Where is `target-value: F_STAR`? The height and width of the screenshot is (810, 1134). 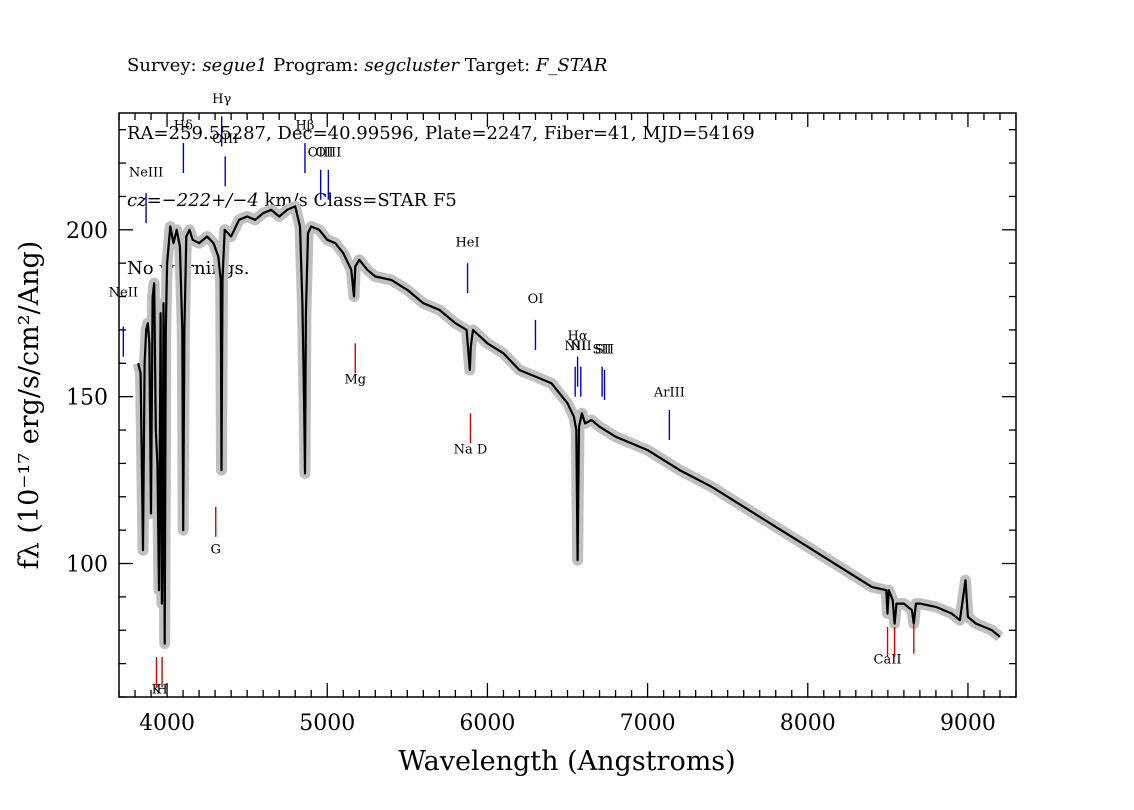
target-value: F_STAR is located at coordinates (571, 65).